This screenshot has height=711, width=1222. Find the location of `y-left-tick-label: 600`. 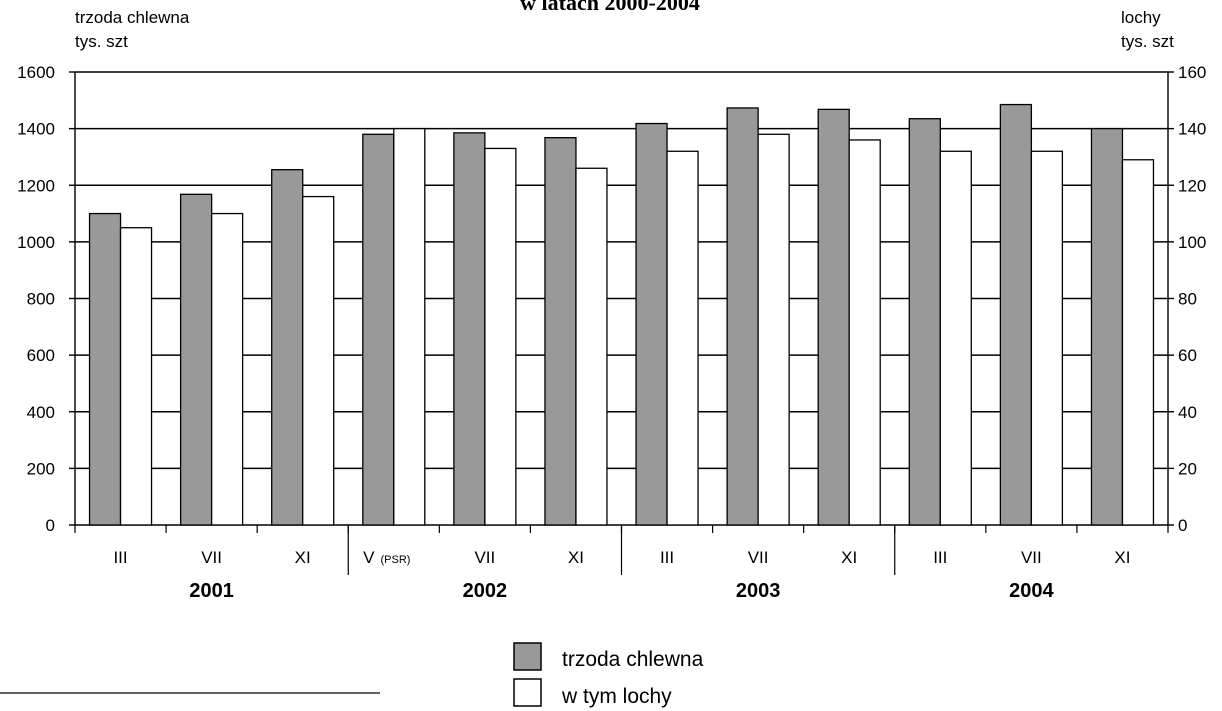

y-left-tick-label: 600 is located at coordinates (41, 355).